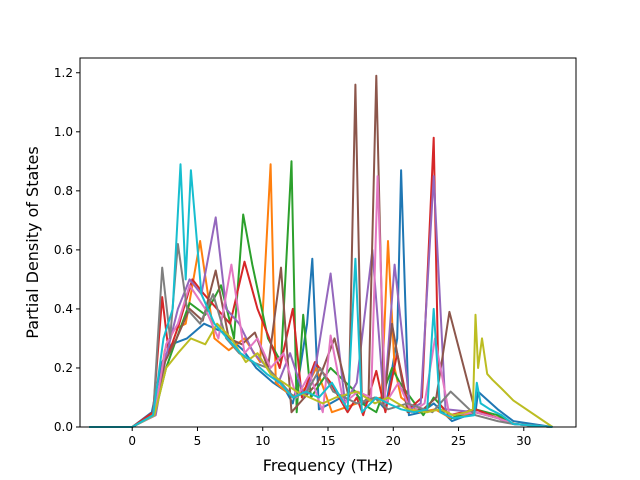 Image resolution: width=640 pixels, height=480 pixels. What do you see at coordinates (458, 441) in the screenshot?
I see `x-tick-label: 25` at bounding box center [458, 441].